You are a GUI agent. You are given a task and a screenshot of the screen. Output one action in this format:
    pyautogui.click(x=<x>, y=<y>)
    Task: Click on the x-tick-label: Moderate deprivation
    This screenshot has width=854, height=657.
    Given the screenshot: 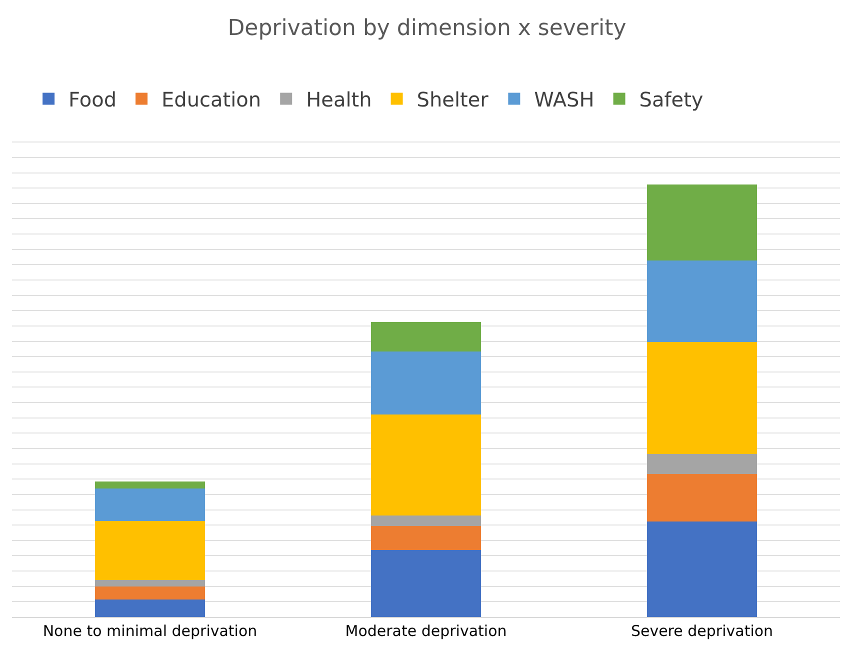 What is the action you would take?
    pyautogui.click(x=426, y=631)
    